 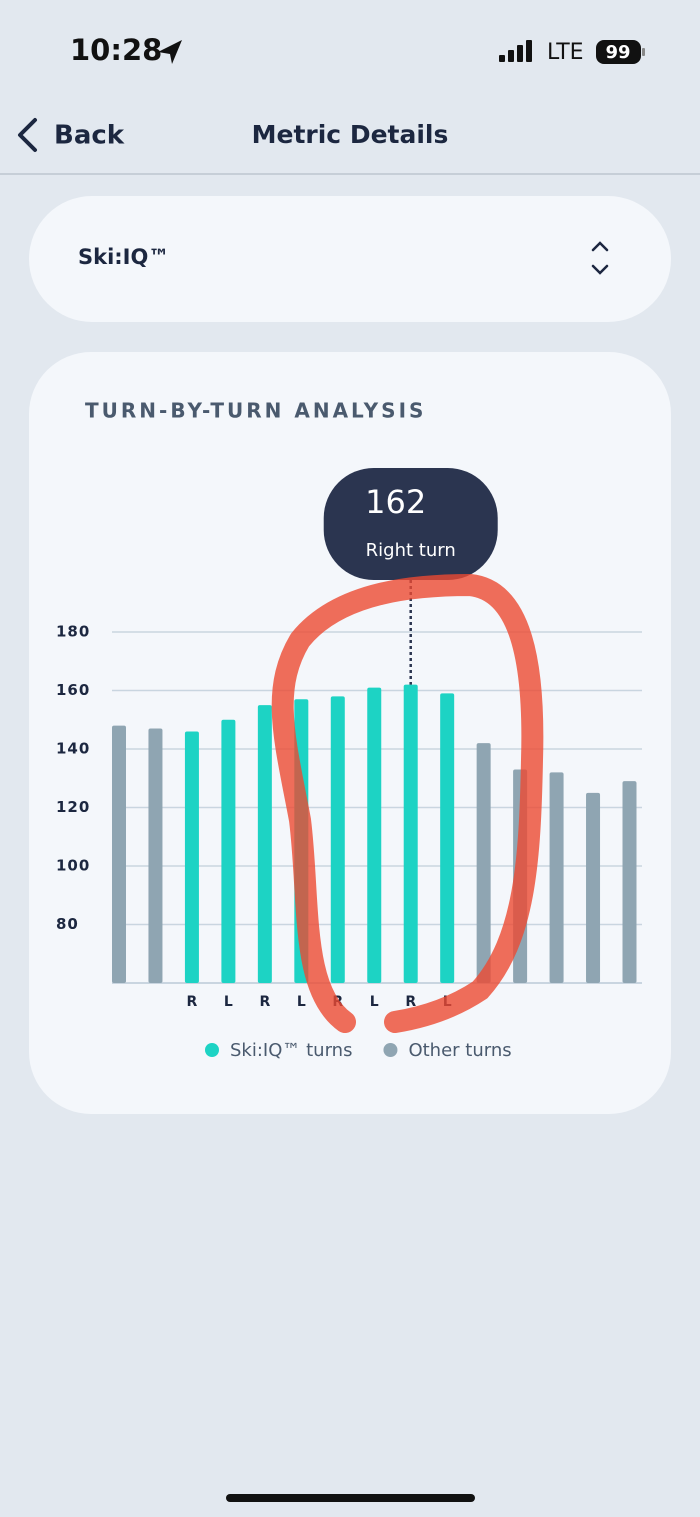 I want to click on back-chevron, so click(x=27, y=135).